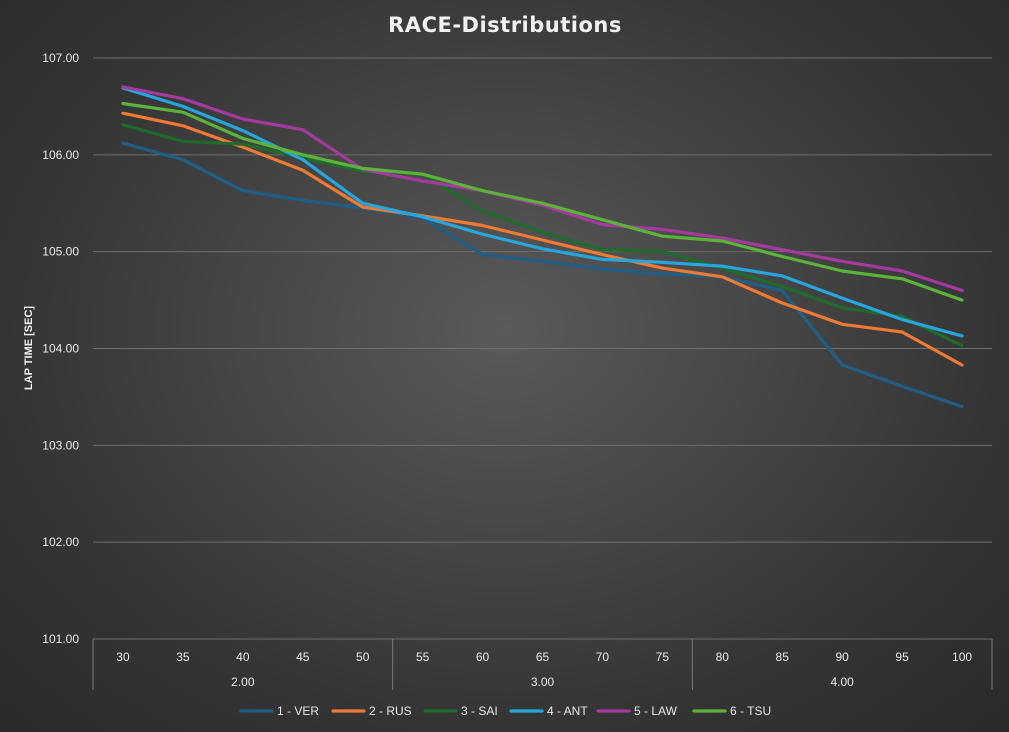 This screenshot has height=732, width=1009. What do you see at coordinates (423, 657) in the screenshot?
I see `x-tick-label: 55` at bounding box center [423, 657].